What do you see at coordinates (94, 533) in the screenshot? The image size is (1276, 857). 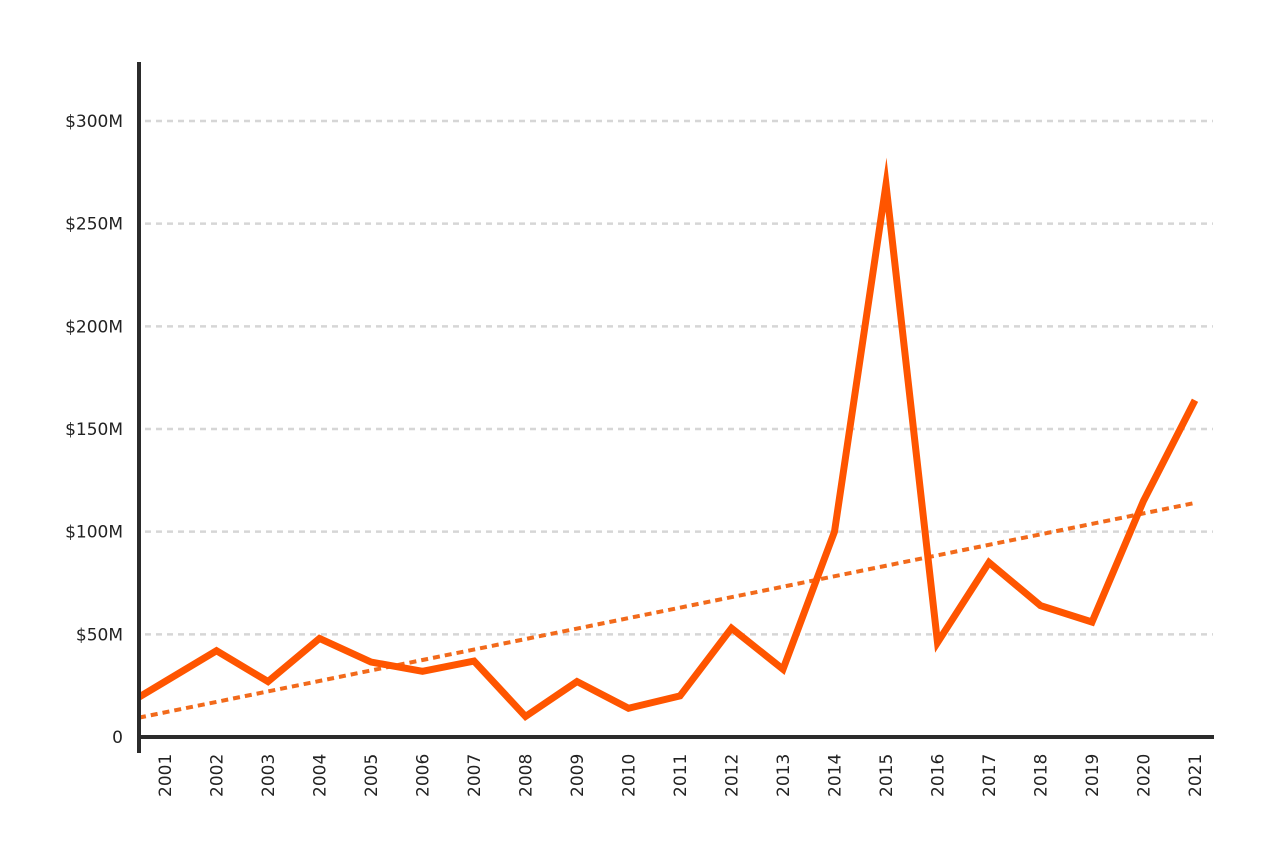 I see `y-tick-label: $100M` at bounding box center [94, 533].